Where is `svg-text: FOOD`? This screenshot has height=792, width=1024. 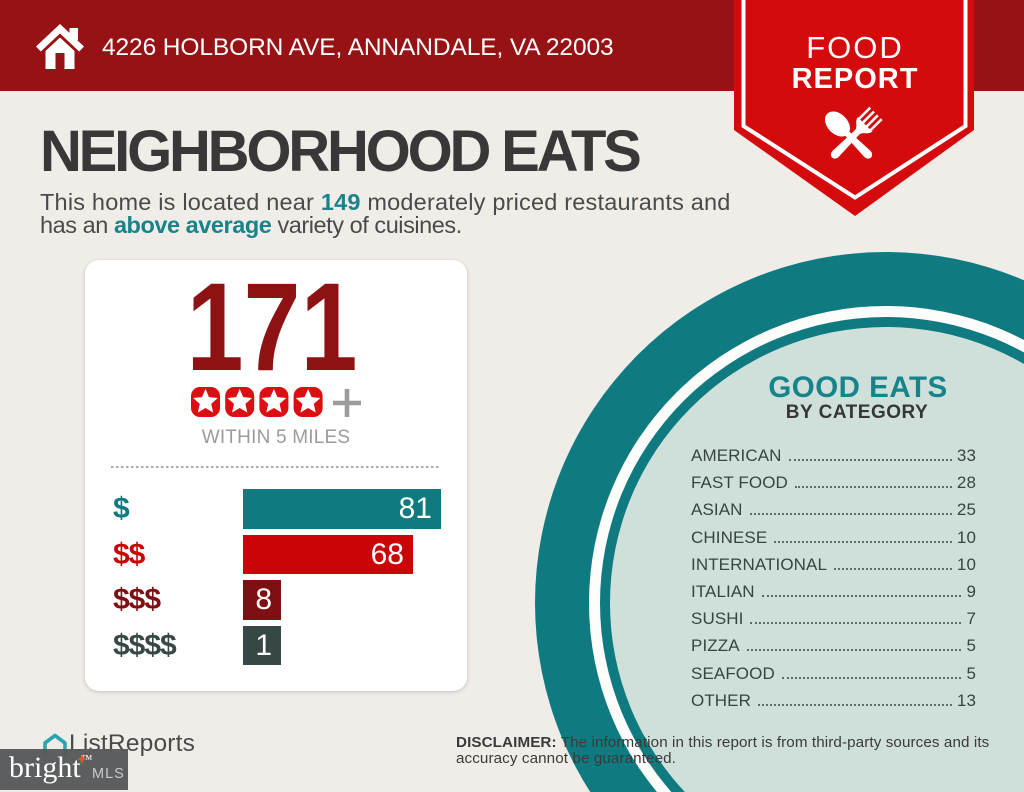
svg-text: FOOD is located at coordinates (855, 47).